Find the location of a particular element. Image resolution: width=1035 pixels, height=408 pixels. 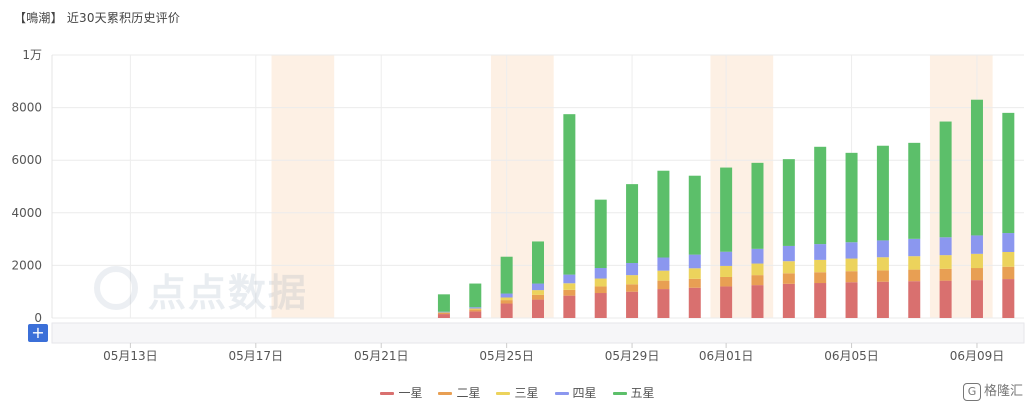

y-tick-label-2: 4000 is located at coordinates (26, 213).